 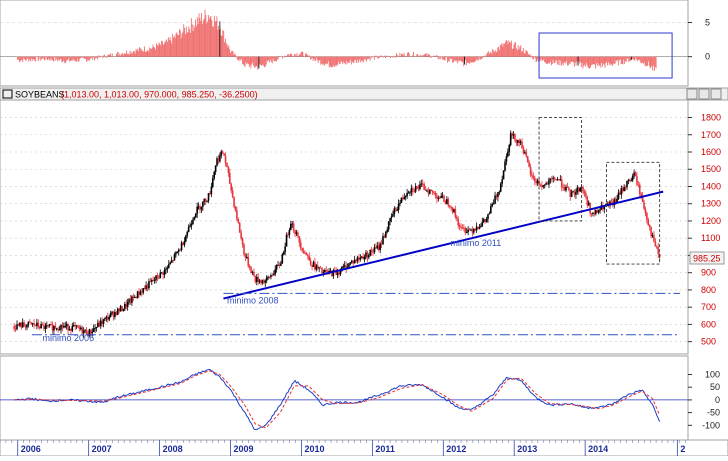 I want to click on minimize-button, so click(x=692, y=94).